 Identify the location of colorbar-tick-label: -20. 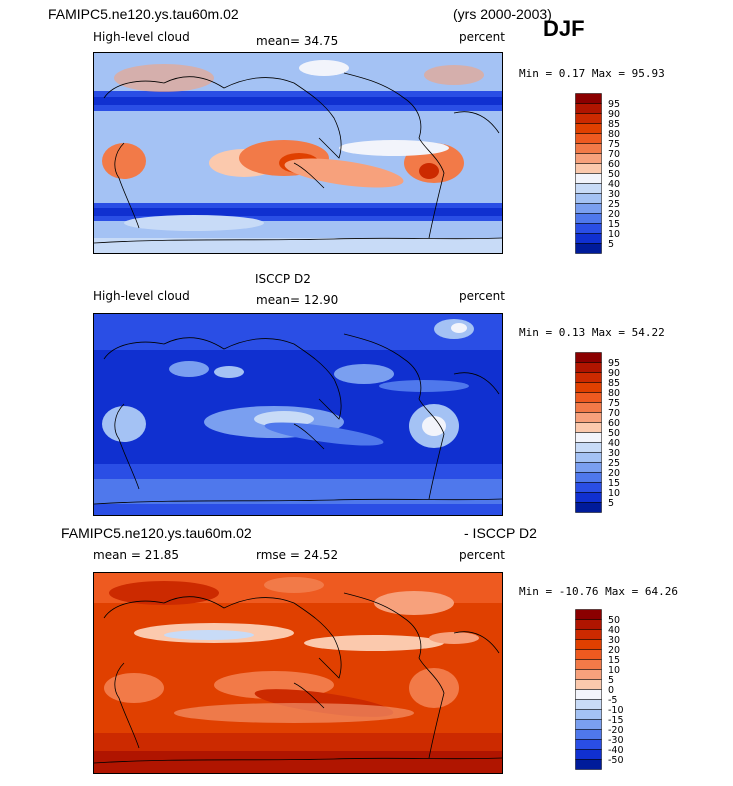
(616, 730).